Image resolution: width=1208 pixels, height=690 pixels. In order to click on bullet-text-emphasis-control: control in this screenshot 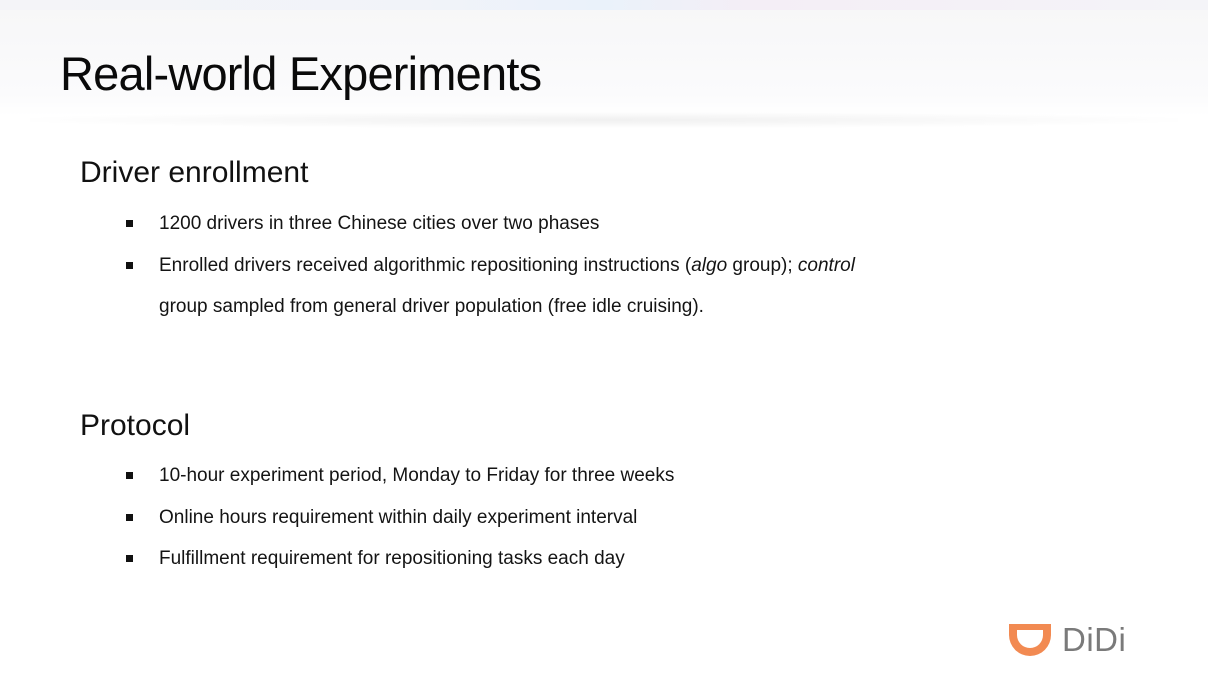, I will do `click(826, 265)`.